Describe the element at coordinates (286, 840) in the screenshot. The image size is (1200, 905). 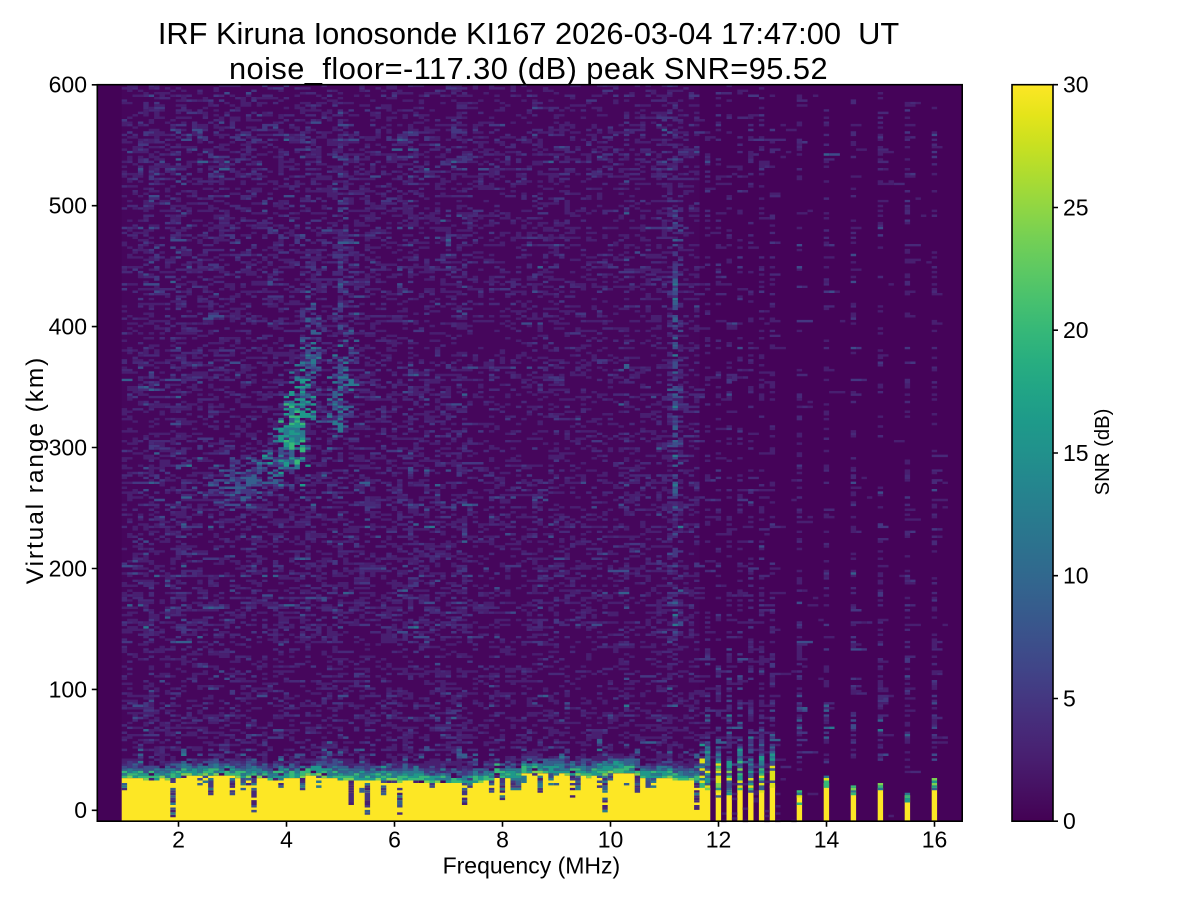
I see `svg-text: 4` at that location.